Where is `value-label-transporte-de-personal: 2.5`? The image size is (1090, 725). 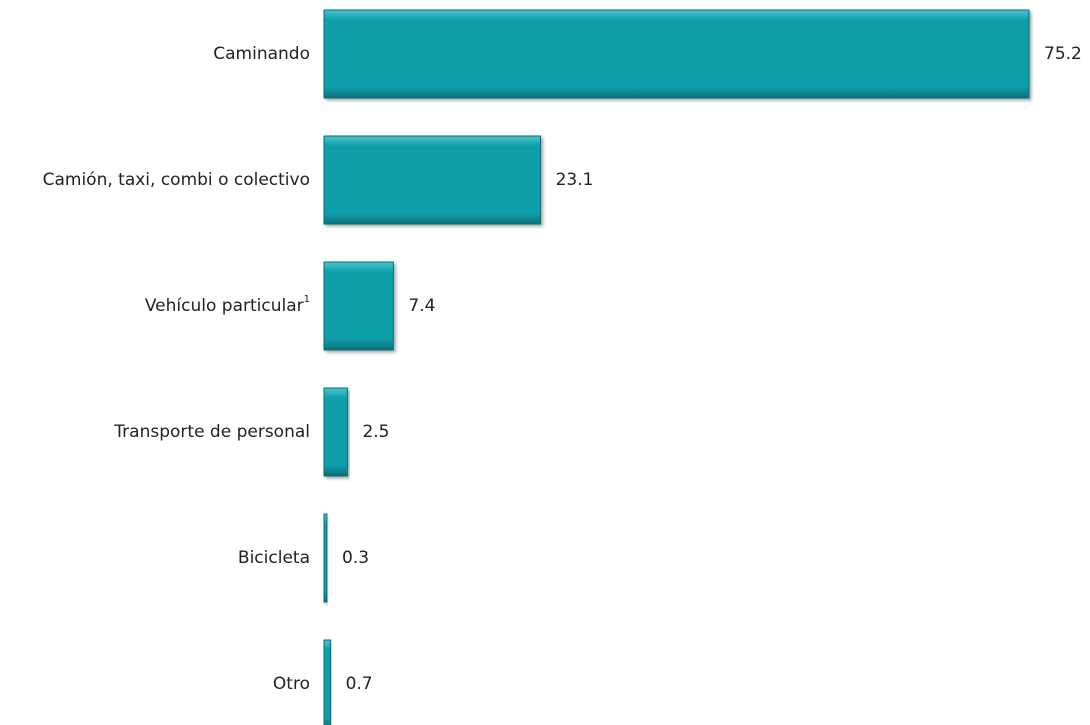
value-label-transporte-de-personal: 2.5 is located at coordinates (375, 432).